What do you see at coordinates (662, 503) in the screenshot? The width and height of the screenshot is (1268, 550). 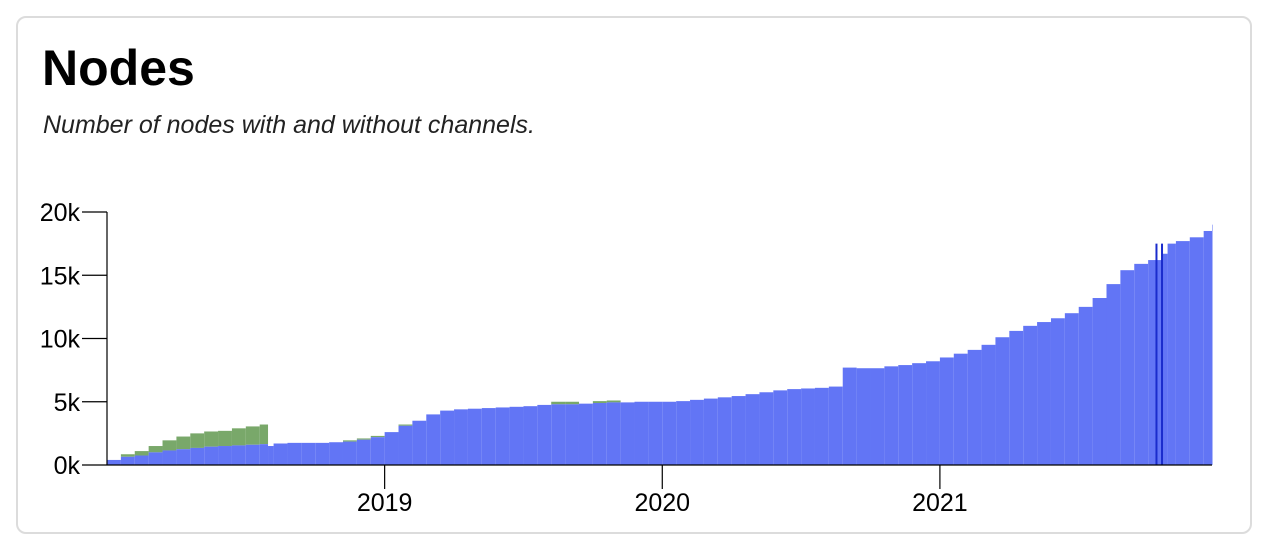 I see `x-tick-label: 2020` at bounding box center [662, 503].